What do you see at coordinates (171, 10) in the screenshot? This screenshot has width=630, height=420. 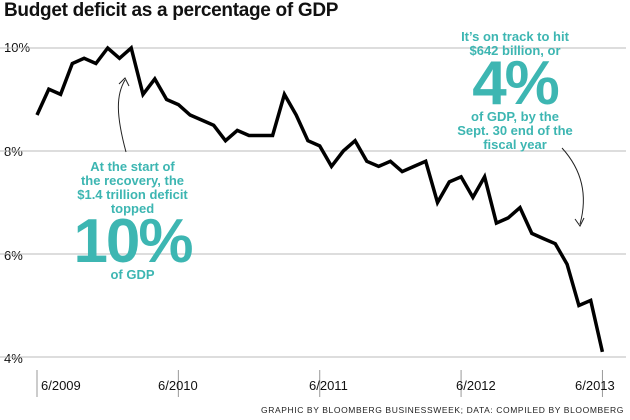 I see `chart-title: Budget deficit as a percentage of GDP` at bounding box center [171, 10].